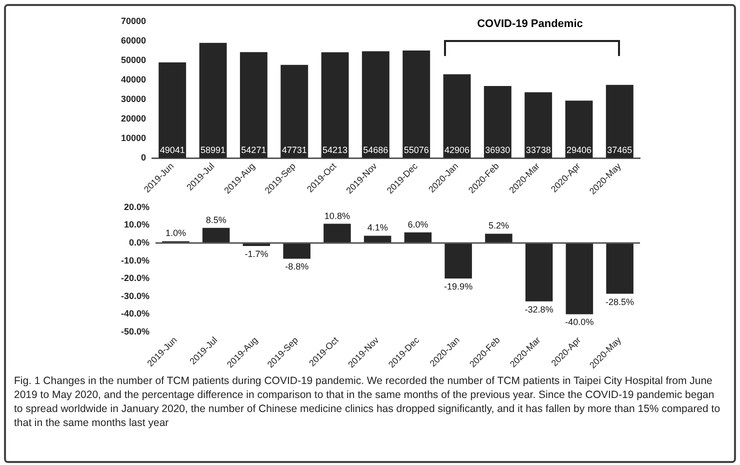 This screenshot has width=740, height=465. Describe the element at coordinates (135, 260) in the screenshot. I see `y-tick-label: -10.0%` at that location.